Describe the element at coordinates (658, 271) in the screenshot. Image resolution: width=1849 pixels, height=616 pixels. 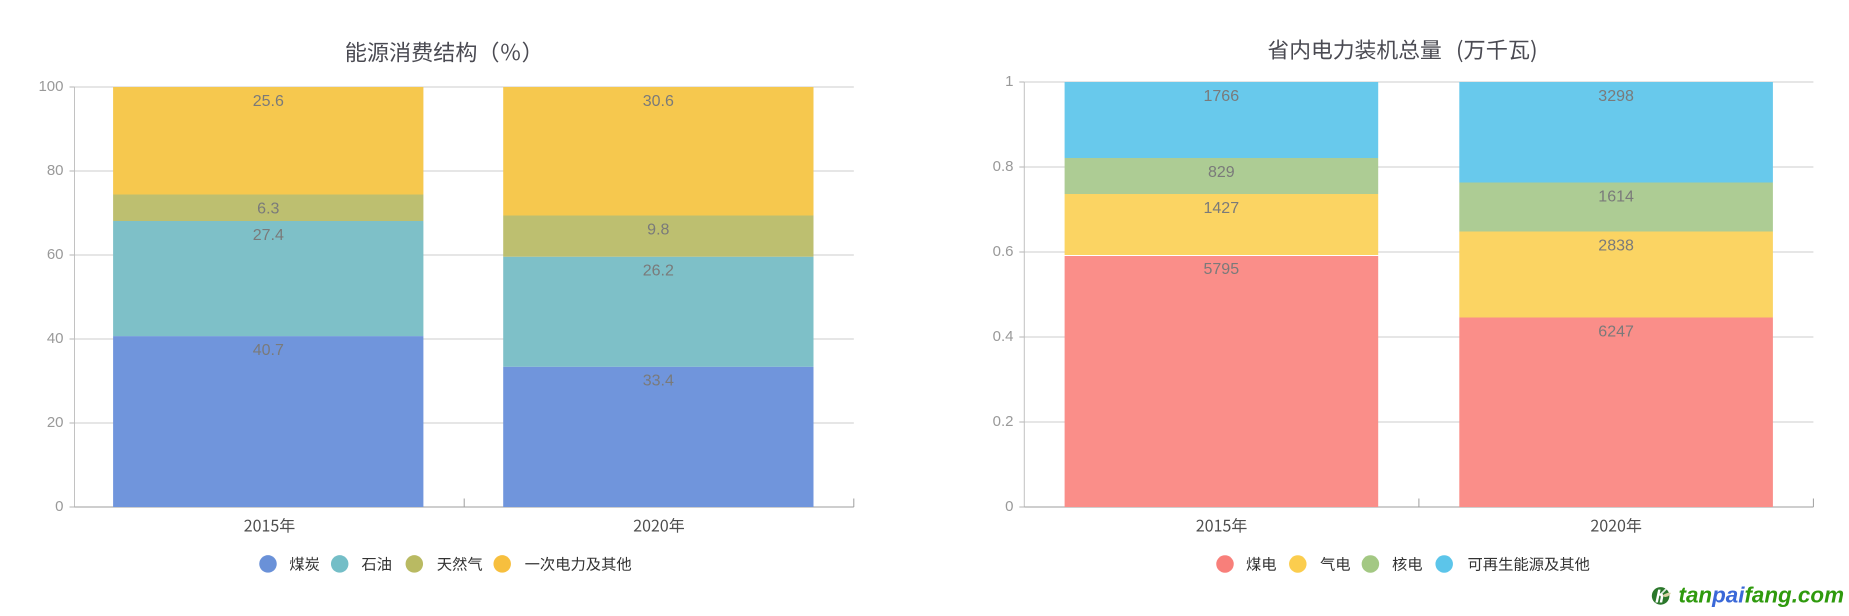
I see `svg-text: 26.2` at that location.